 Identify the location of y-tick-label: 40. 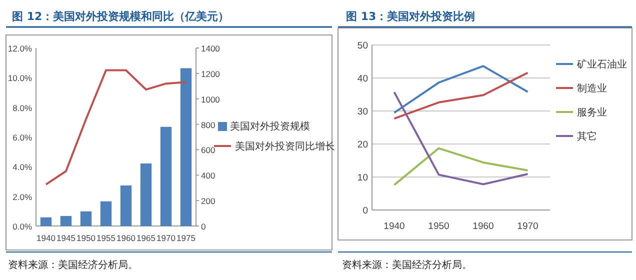
(362, 79).